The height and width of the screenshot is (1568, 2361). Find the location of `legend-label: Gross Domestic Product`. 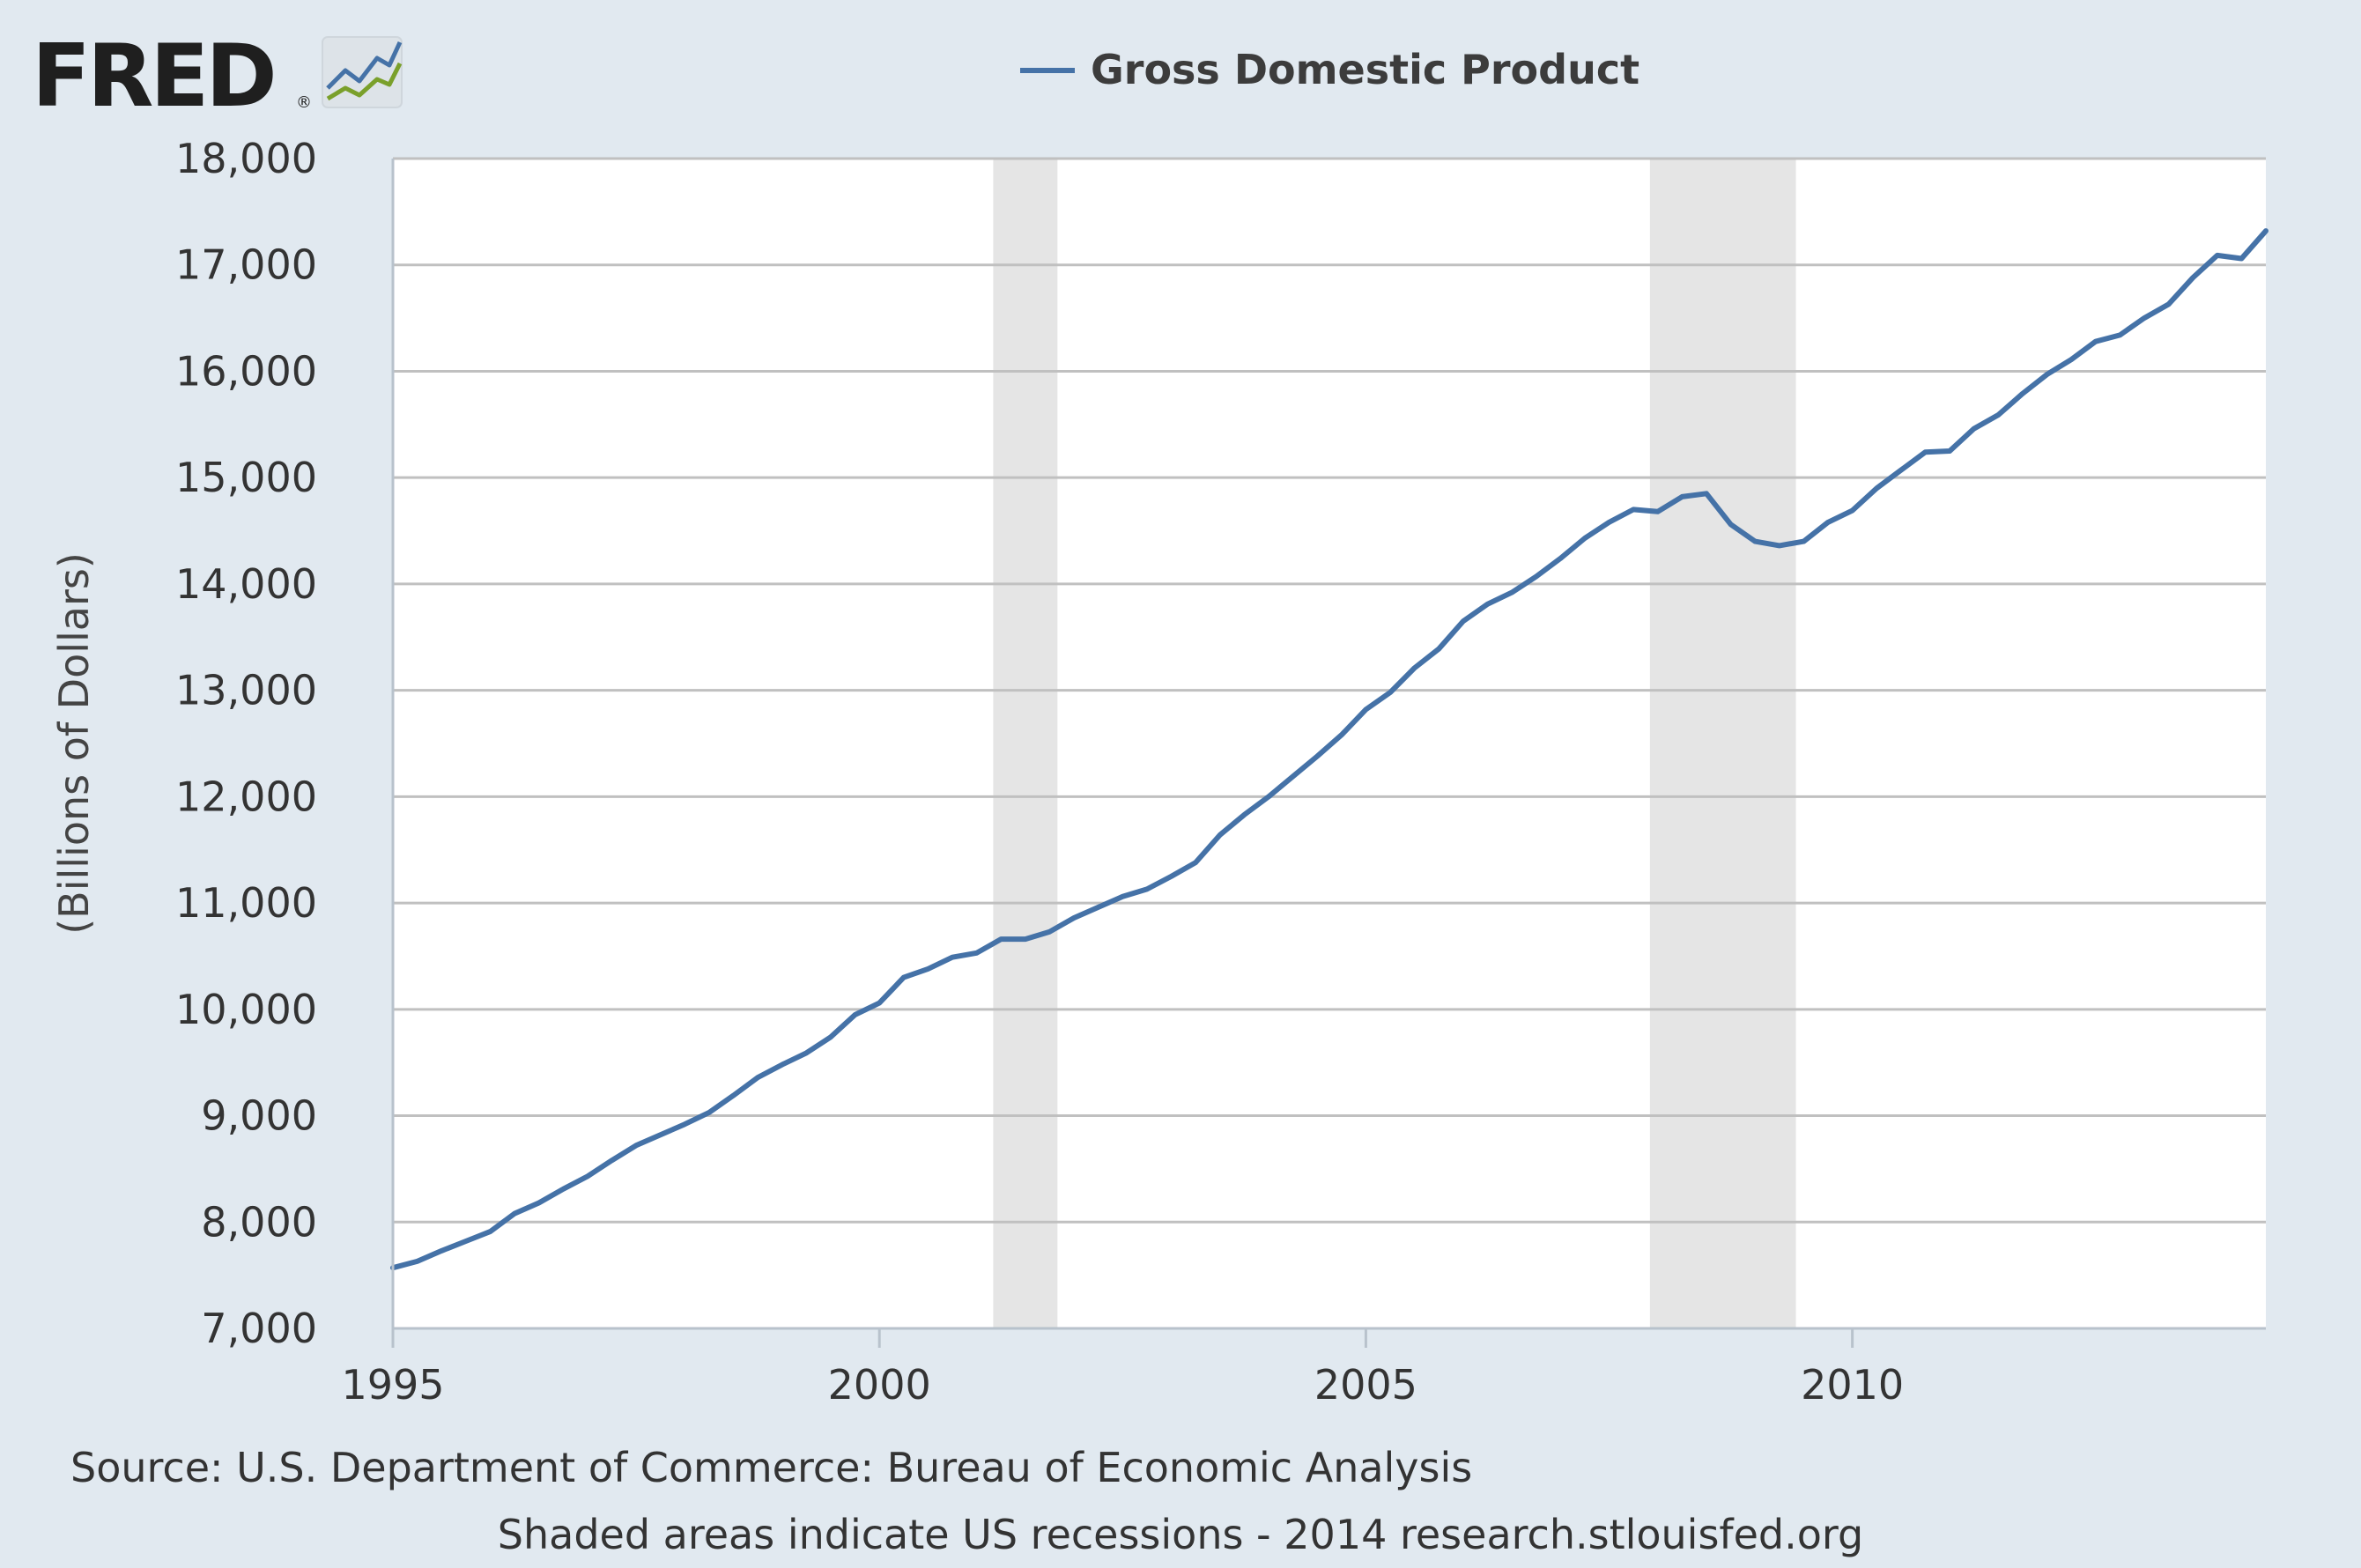

legend-label: Gross Domestic Product is located at coordinates (1365, 69).